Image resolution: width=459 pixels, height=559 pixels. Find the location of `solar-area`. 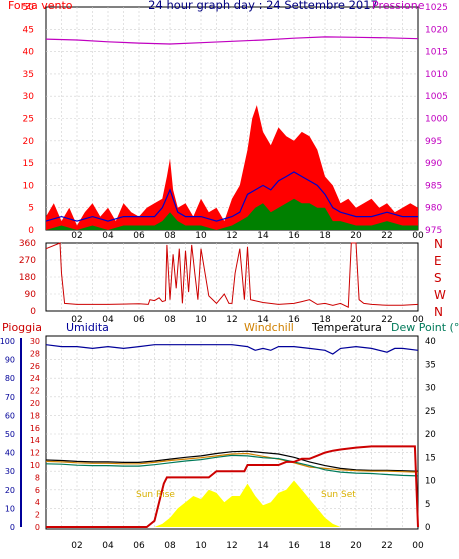

solar-area is located at coordinates (232, 503).